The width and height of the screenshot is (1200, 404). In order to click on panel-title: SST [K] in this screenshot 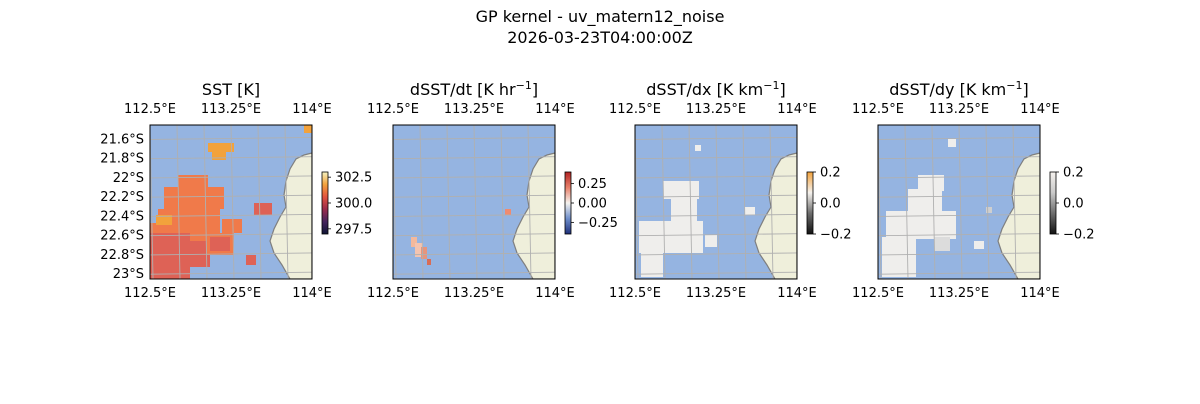, I will do `click(231, 89)`.